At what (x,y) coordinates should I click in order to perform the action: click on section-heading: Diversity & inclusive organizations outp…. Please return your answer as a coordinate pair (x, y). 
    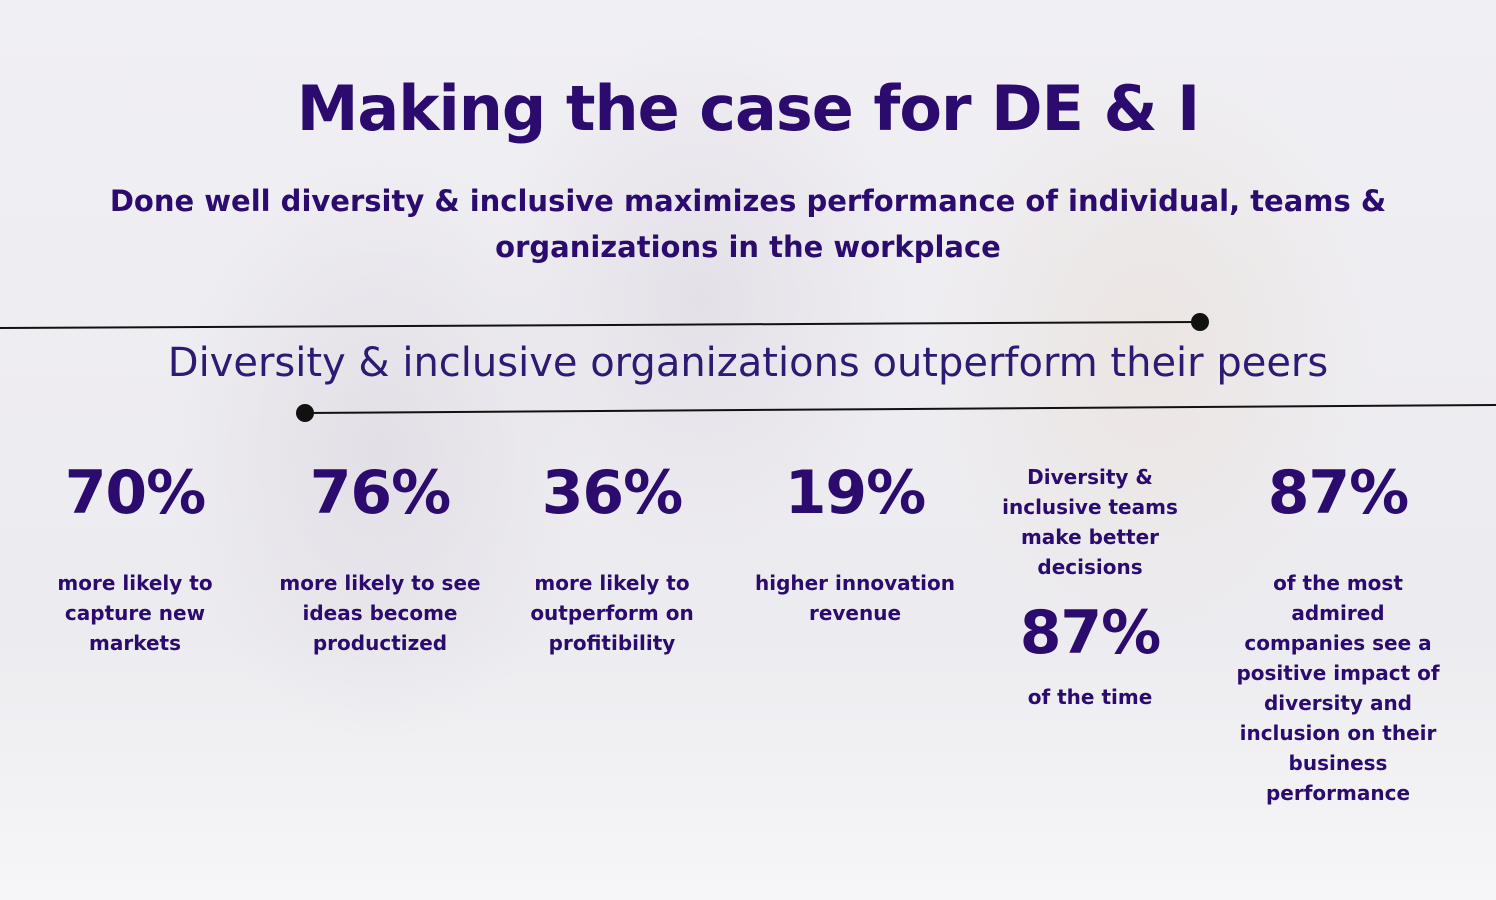
    Looking at the image, I should click on (748, 363).